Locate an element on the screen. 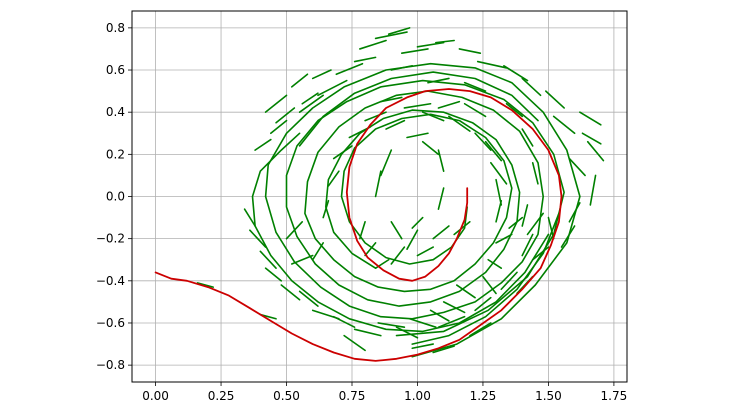 This screenshot has width=739, height=415. x-tick-label: 0.00 is located at coordinates (155, 396).